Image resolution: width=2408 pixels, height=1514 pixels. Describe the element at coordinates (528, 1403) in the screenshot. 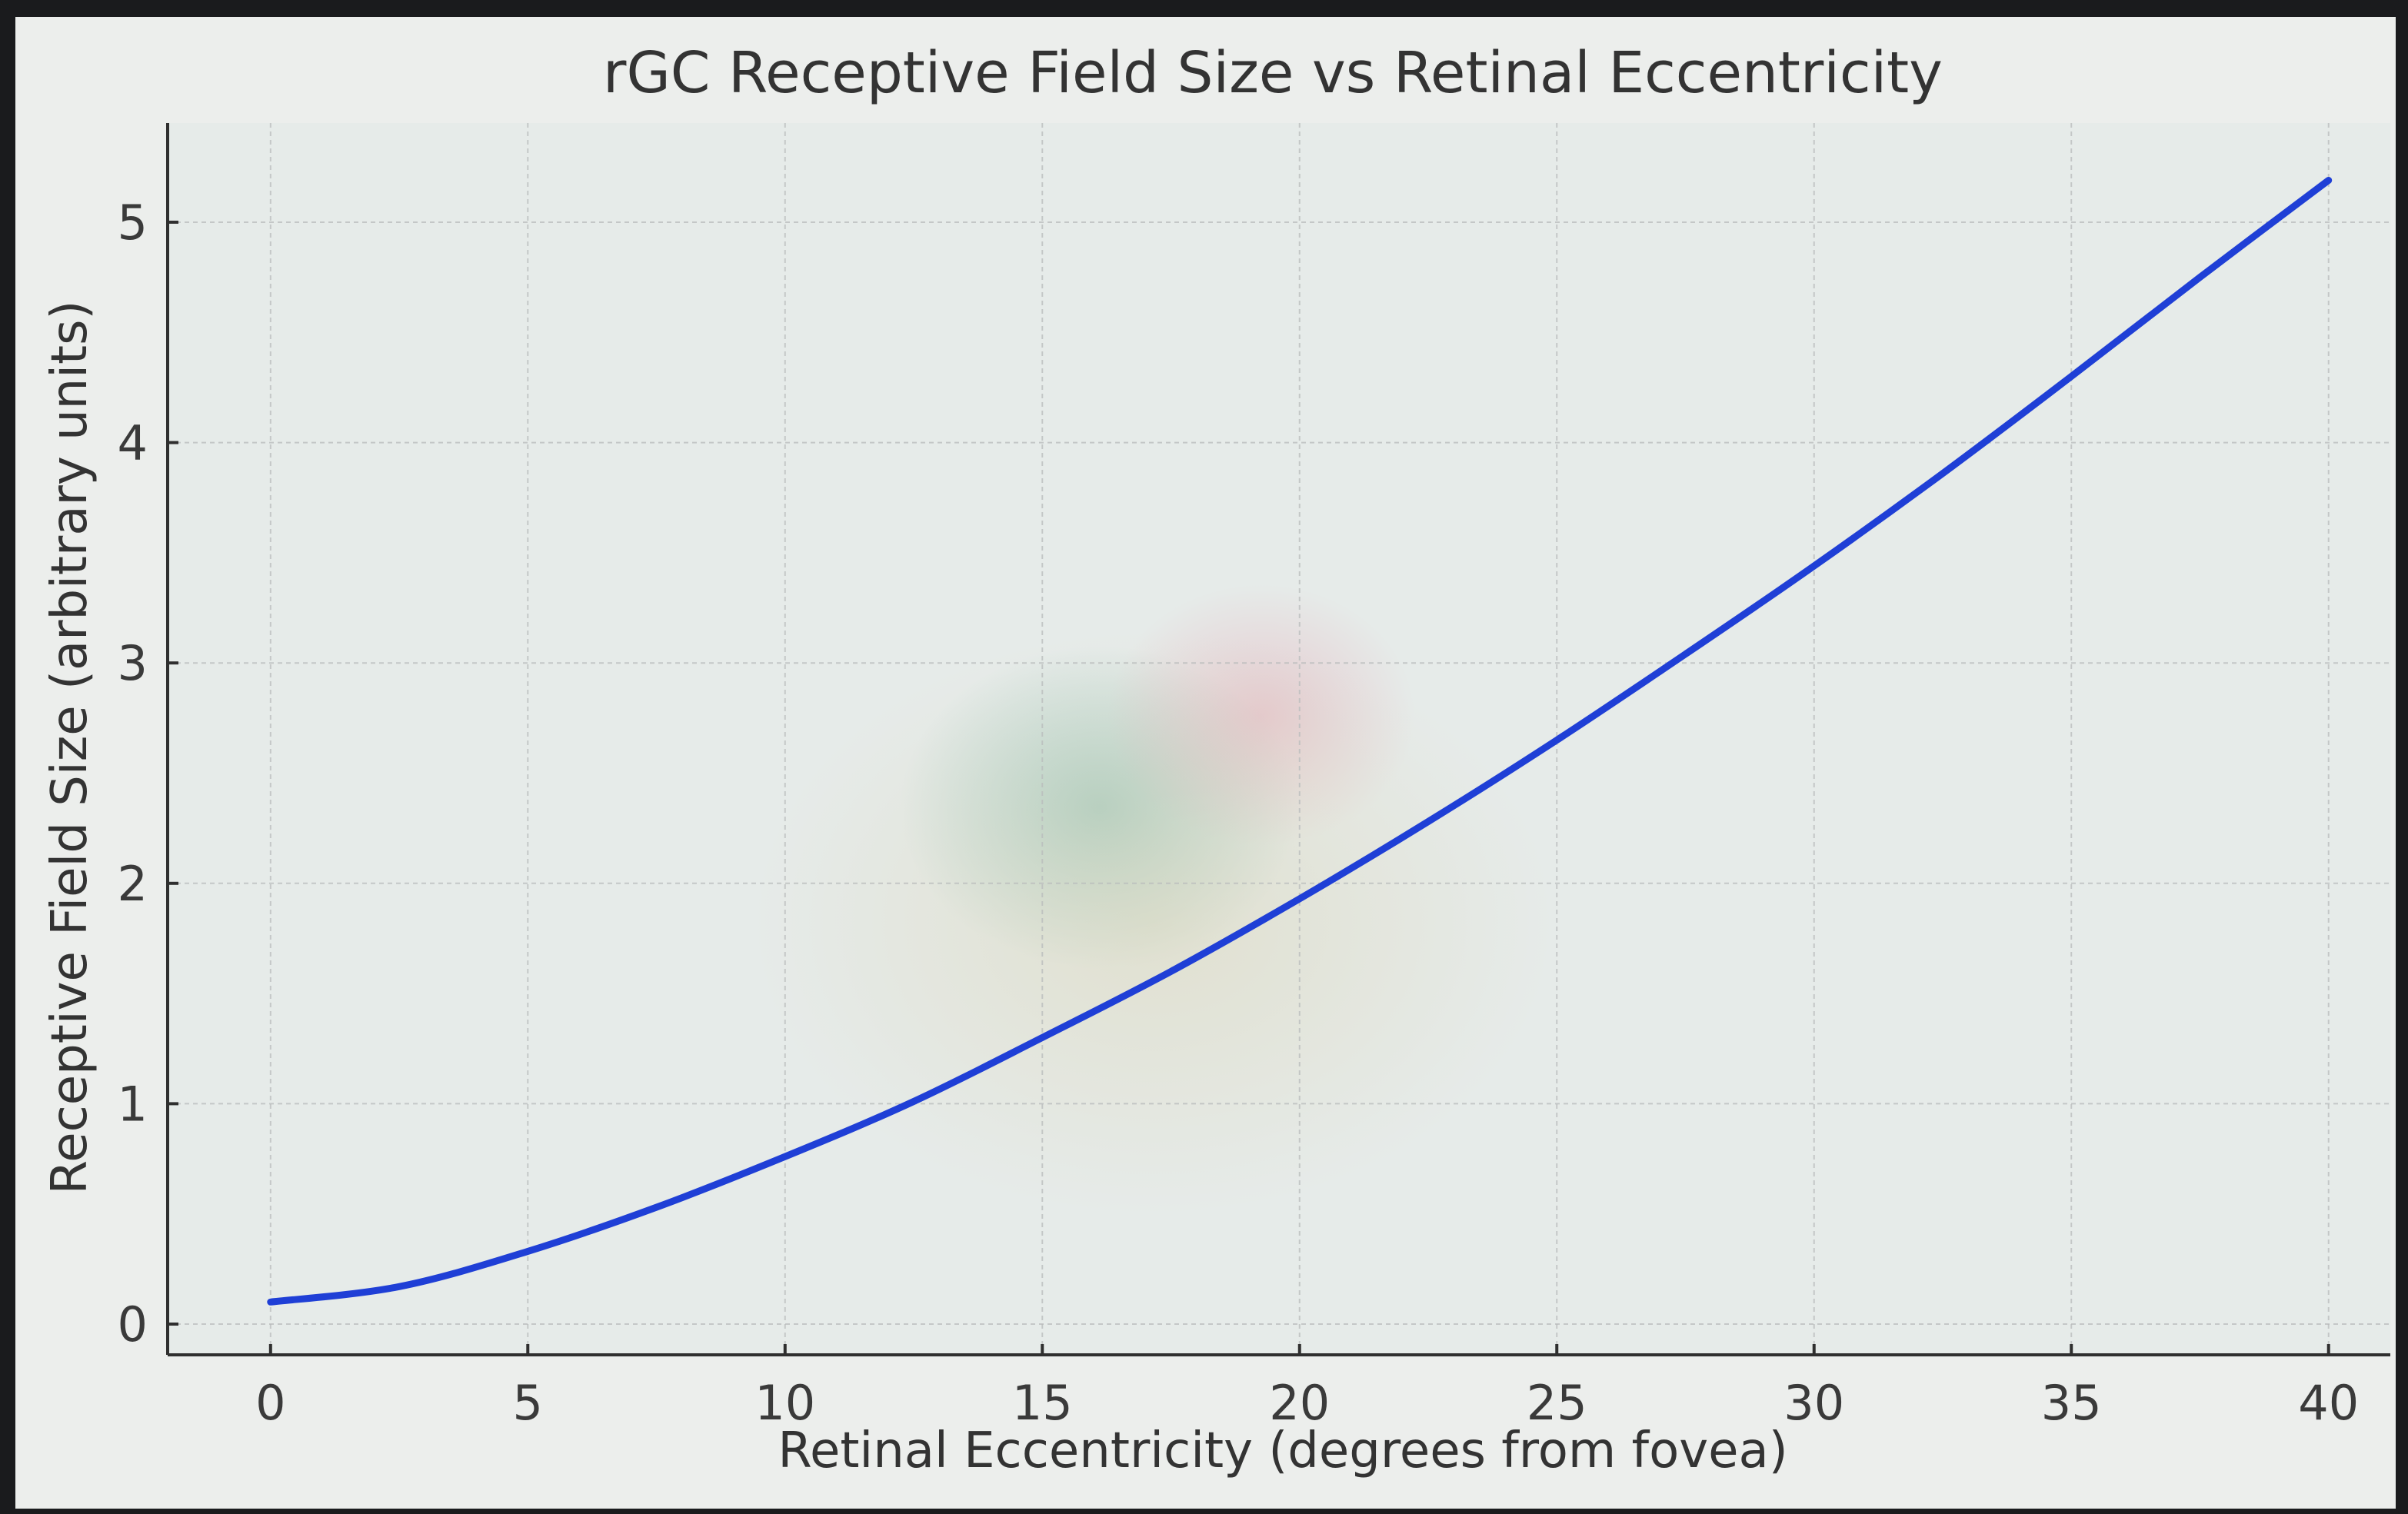

I see `x-tick-label: 5` at that location.